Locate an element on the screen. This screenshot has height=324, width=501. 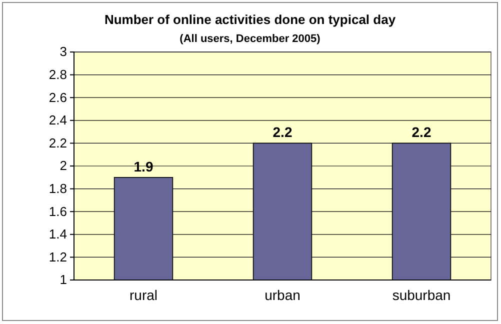
y-tick-label: 2.4 is located at coordinates (57, 120).